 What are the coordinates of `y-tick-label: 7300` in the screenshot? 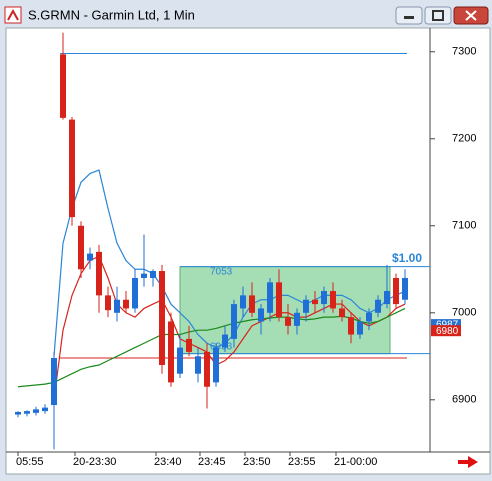 It's located at (464, 52).